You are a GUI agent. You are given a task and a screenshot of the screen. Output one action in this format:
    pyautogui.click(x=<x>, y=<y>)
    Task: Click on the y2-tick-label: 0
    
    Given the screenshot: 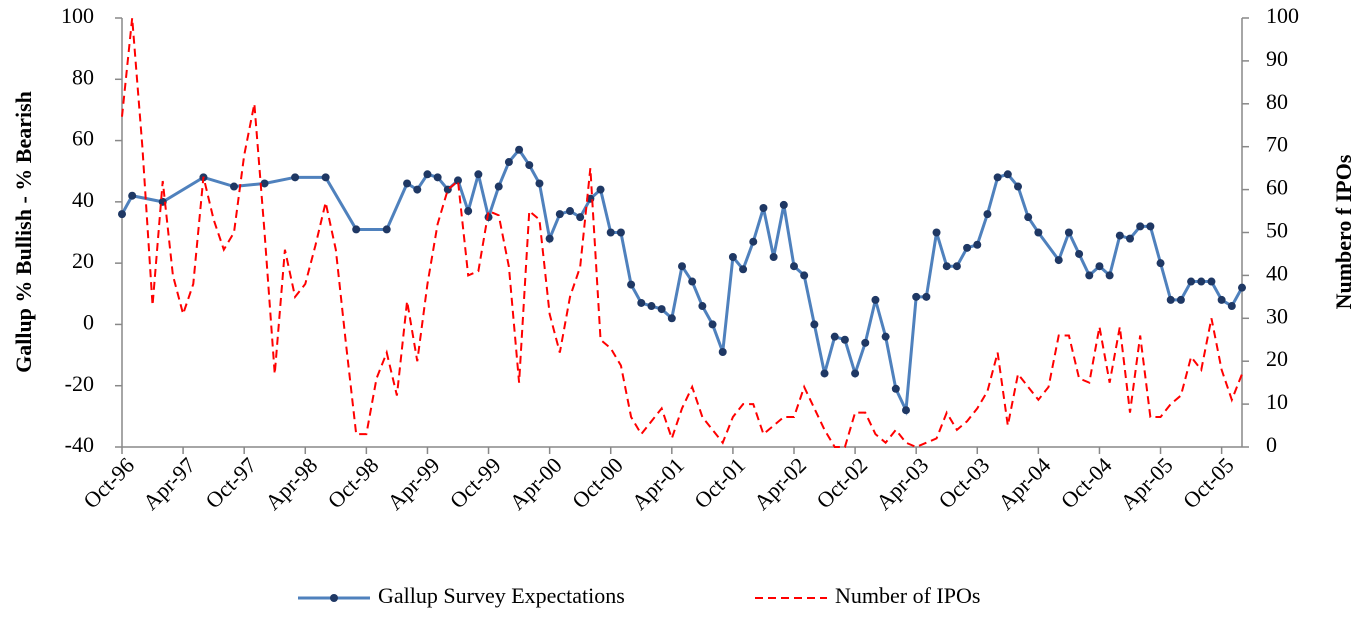 What is the action you would take?
    pyautogui.click(x=1271, y=444)
    